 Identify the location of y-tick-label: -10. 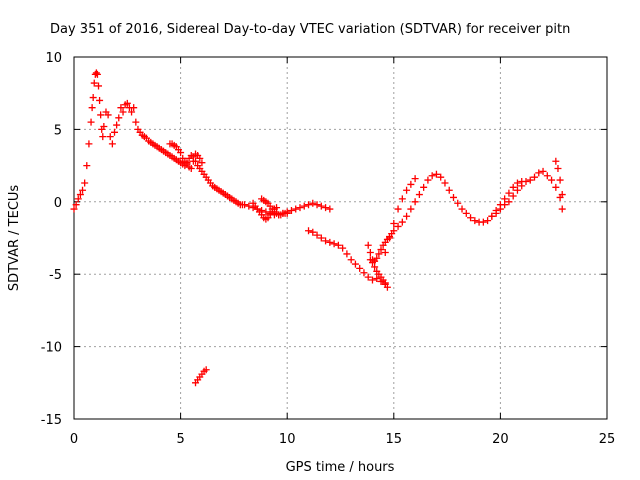
(51, 348).